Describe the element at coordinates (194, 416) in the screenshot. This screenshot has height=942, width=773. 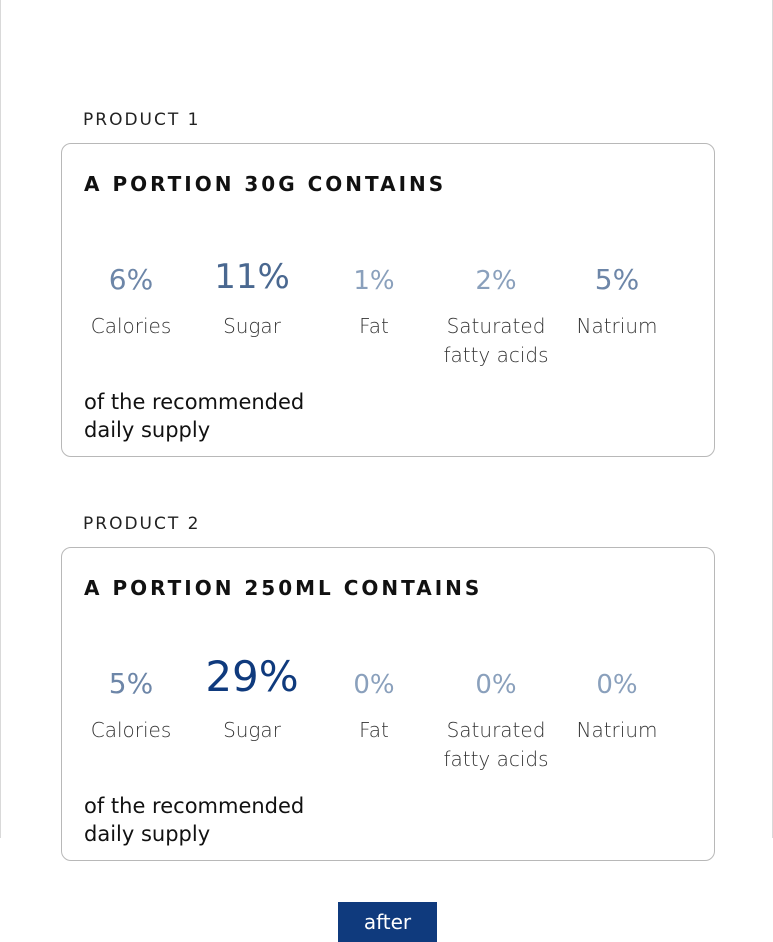
I see `product-1-footnote: of the recommended daily supply` at that location.